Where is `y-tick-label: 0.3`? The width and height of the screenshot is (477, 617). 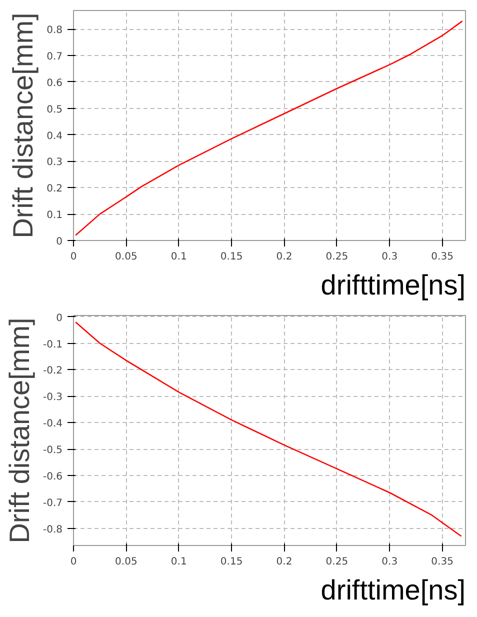 y-tick-label: 0.3 is located at coordinates (54, 162).